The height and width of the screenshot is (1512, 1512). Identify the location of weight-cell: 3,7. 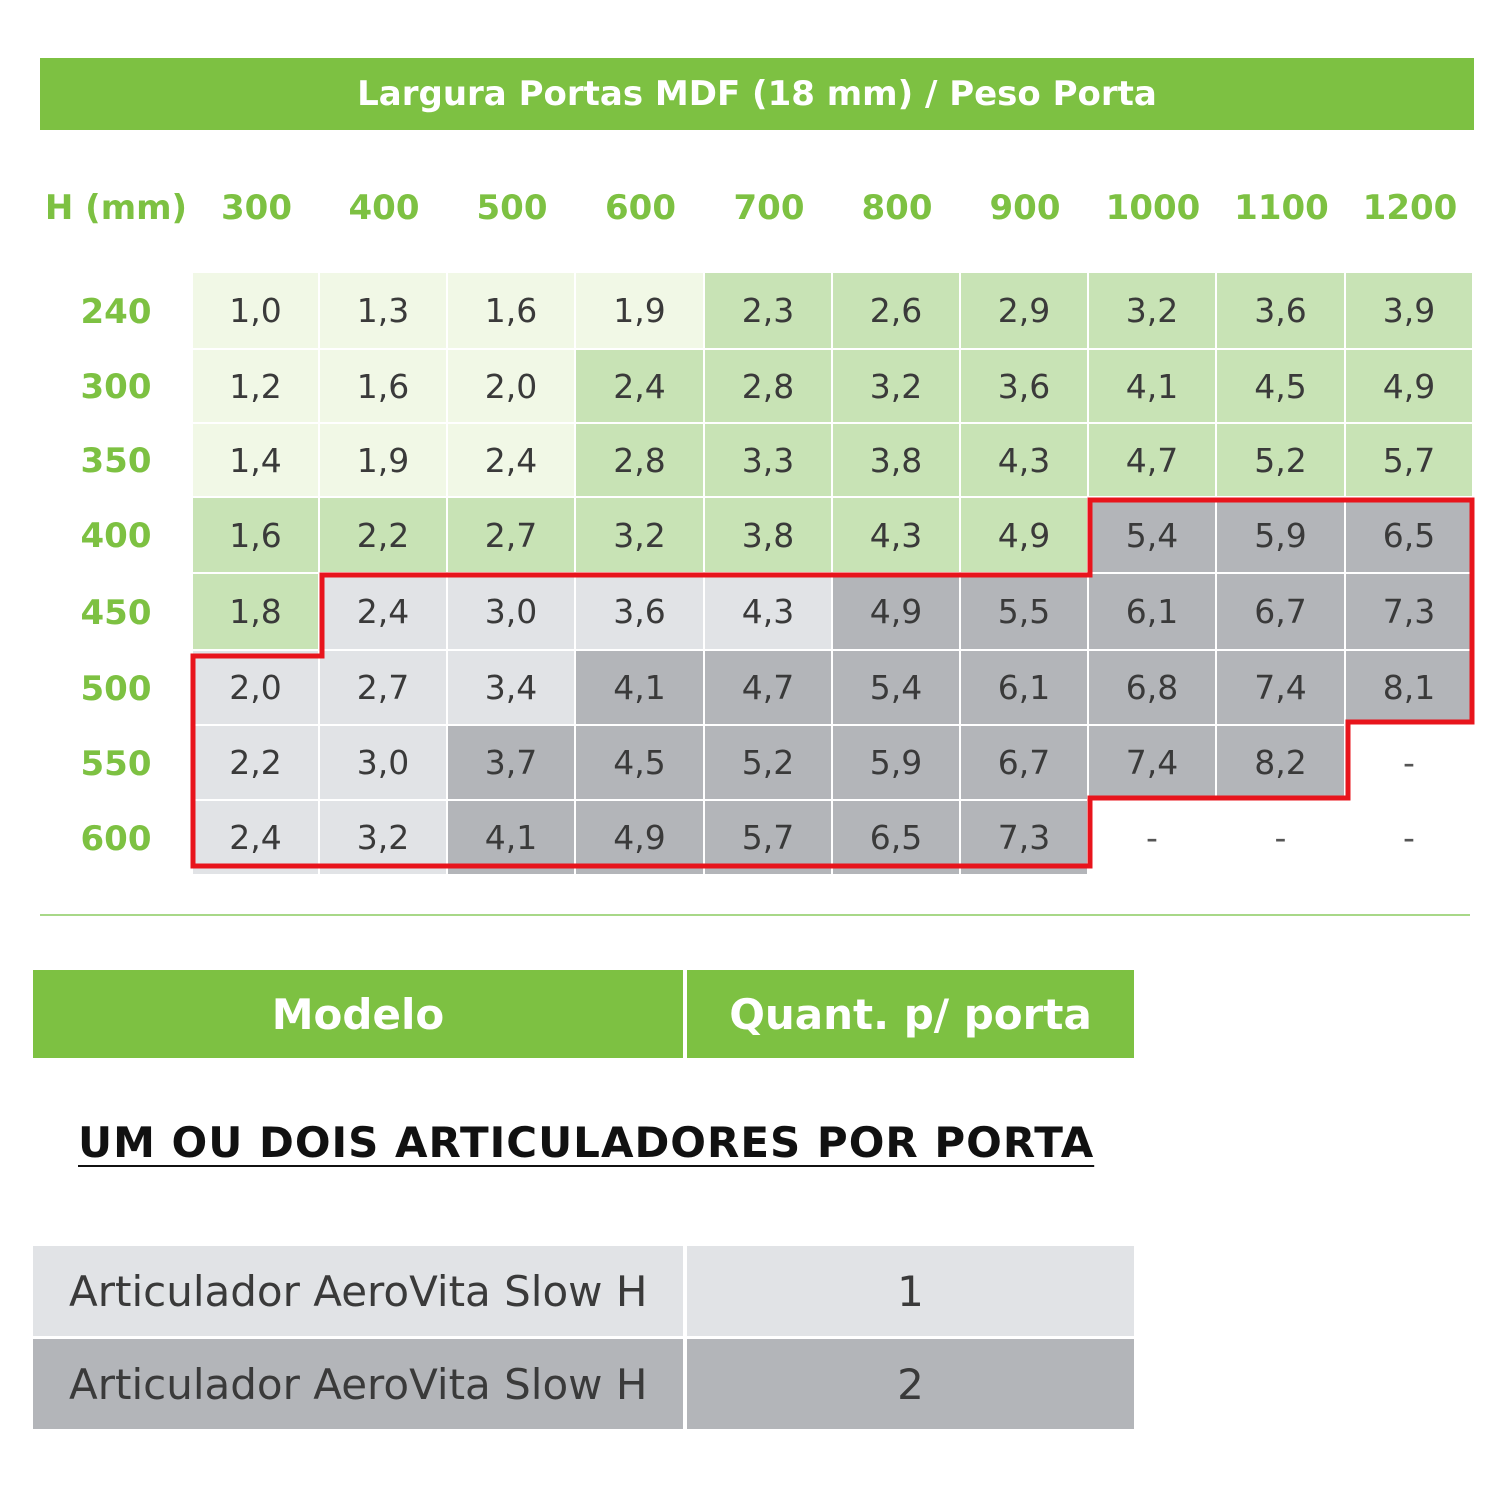
(512, 763).